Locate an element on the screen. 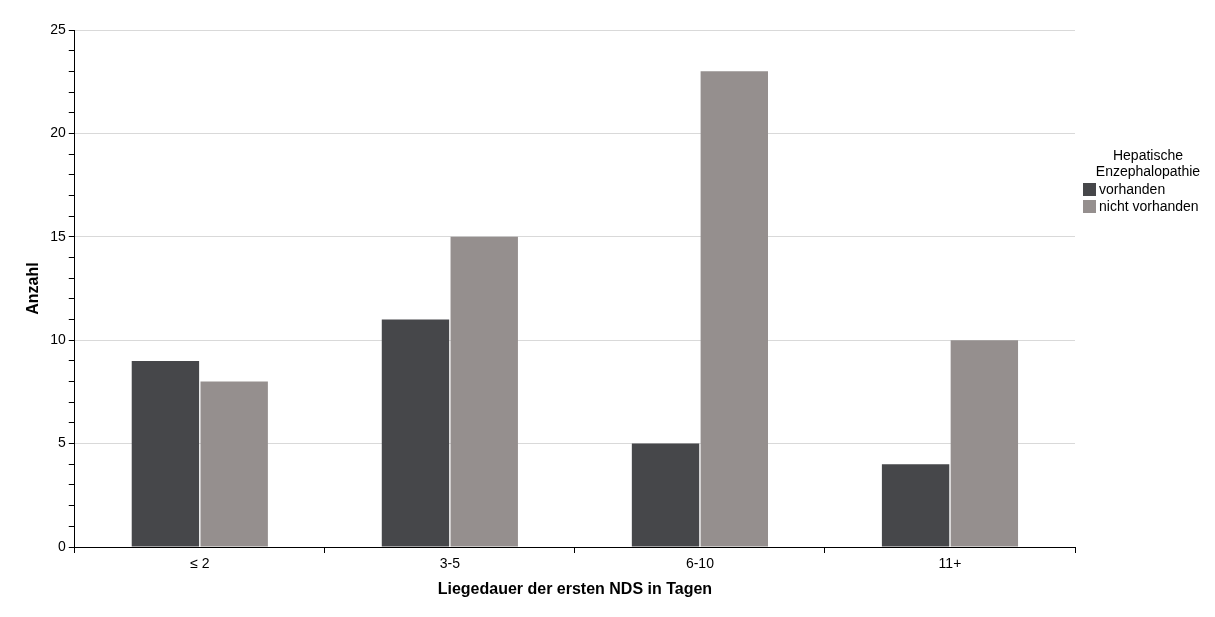 This screenshot has width=1215, height=617. x-tick-label: 3-5 is located at coordinates (450, 563).